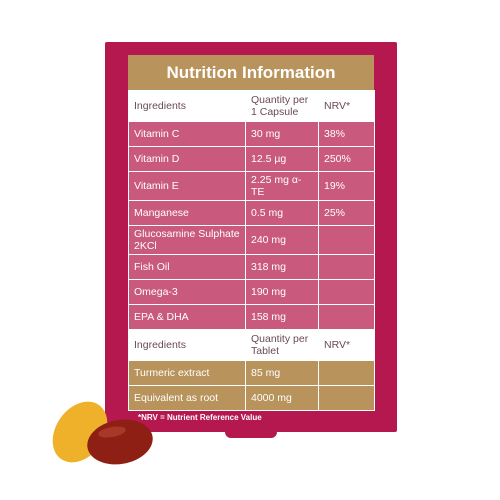  Describe the element at coordinates (112, 432) in the screenshot. I see `capsule-shine` at that location.